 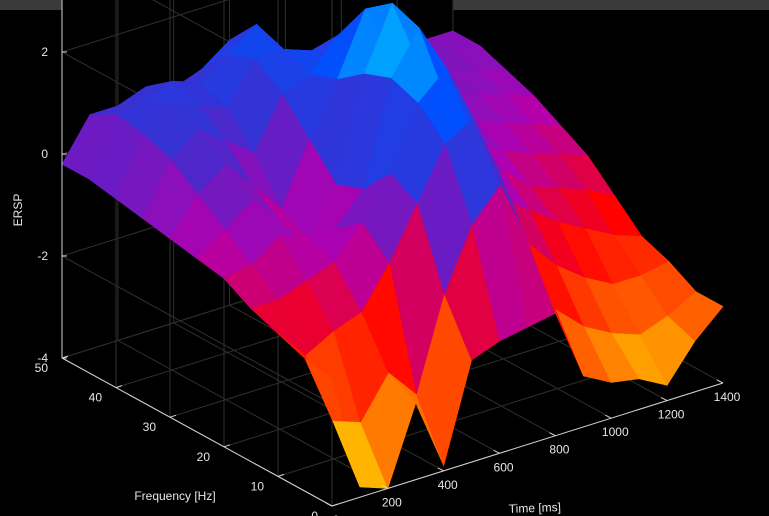 I want to click on frequency-tick-label: 50, so click(x=42, y=368).